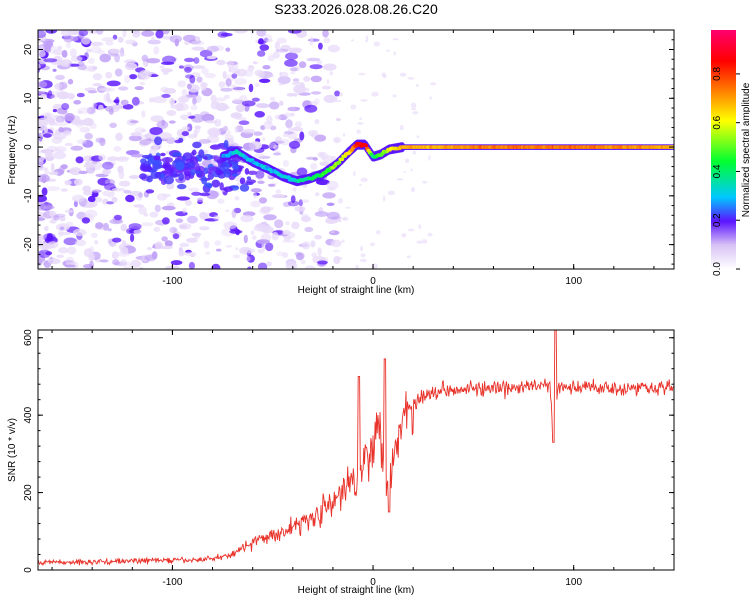 The height and width of the screenshot is (600, 750). Describe the element at coordinates (12, 450) in the screenshot. I see `snr-y-label: SNR (10 * v/v)` at that location.